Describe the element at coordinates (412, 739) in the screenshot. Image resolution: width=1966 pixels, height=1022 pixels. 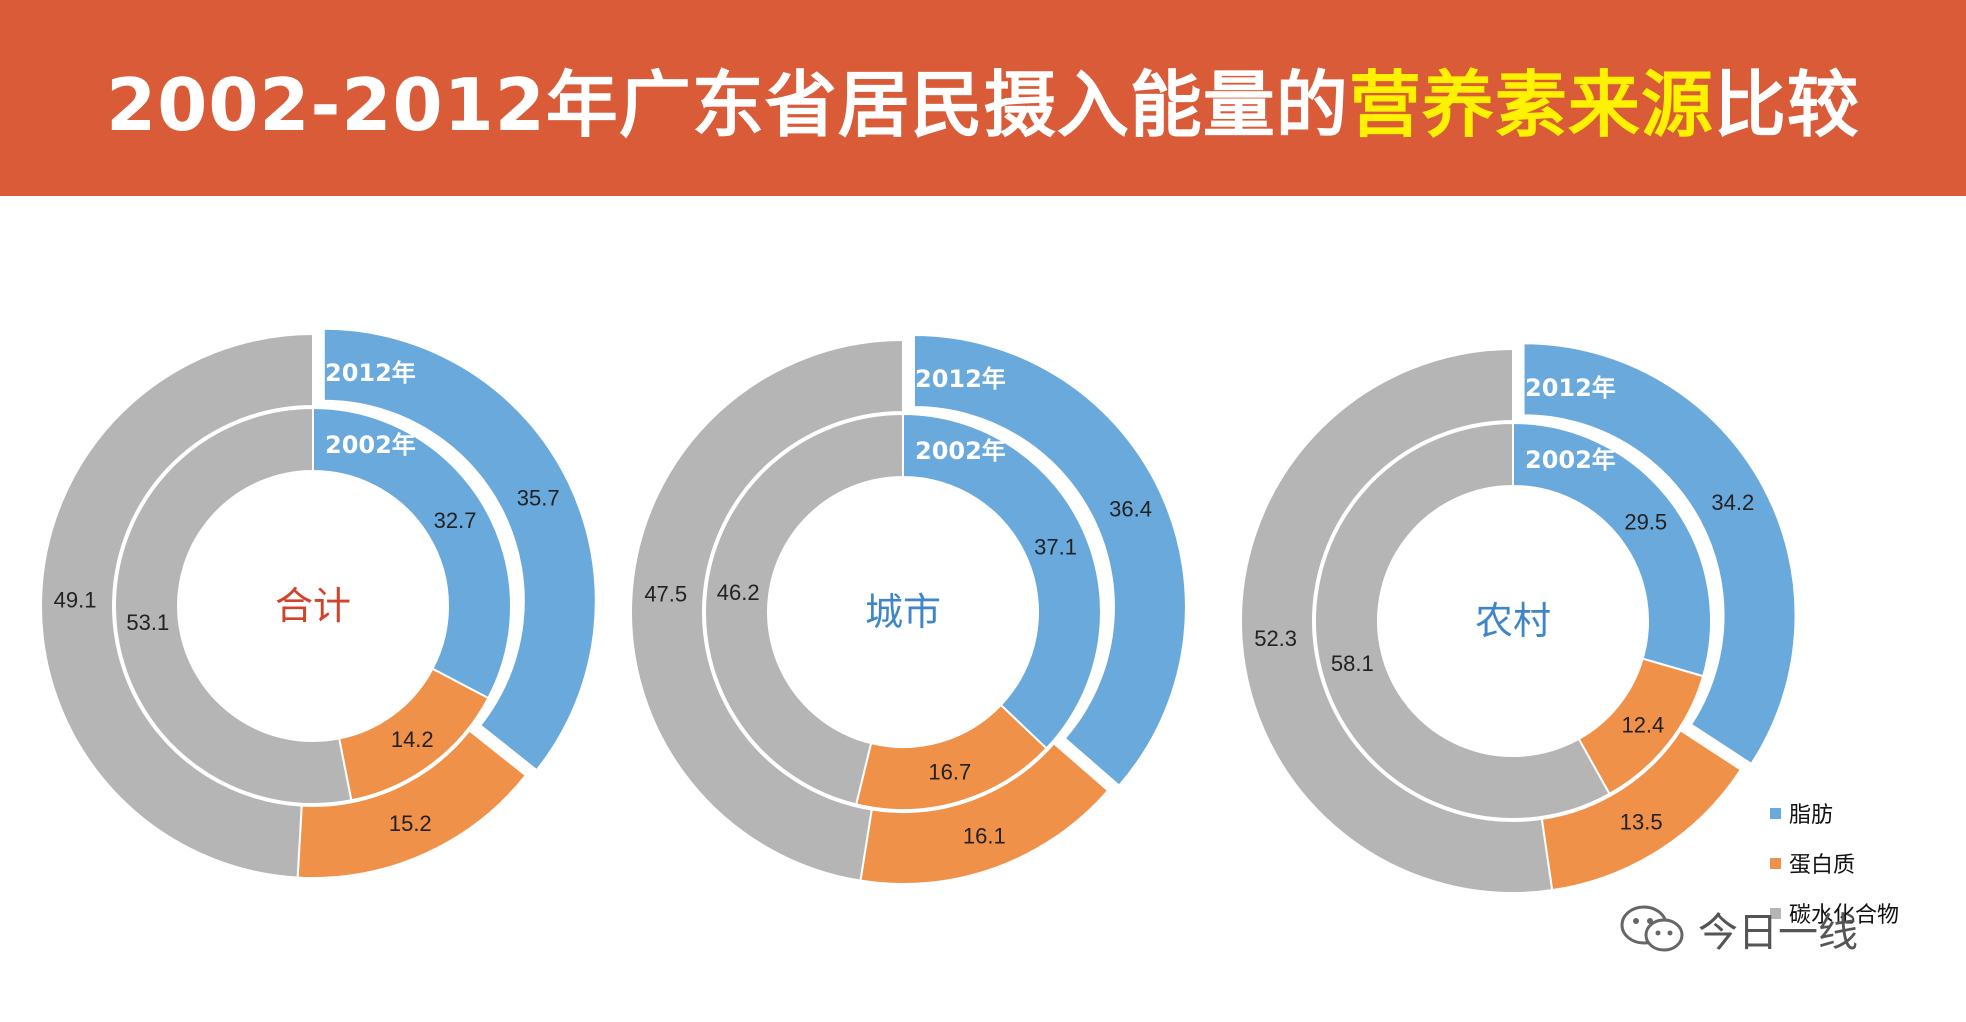
I see `inner-label-protein: 14.2` at that location.